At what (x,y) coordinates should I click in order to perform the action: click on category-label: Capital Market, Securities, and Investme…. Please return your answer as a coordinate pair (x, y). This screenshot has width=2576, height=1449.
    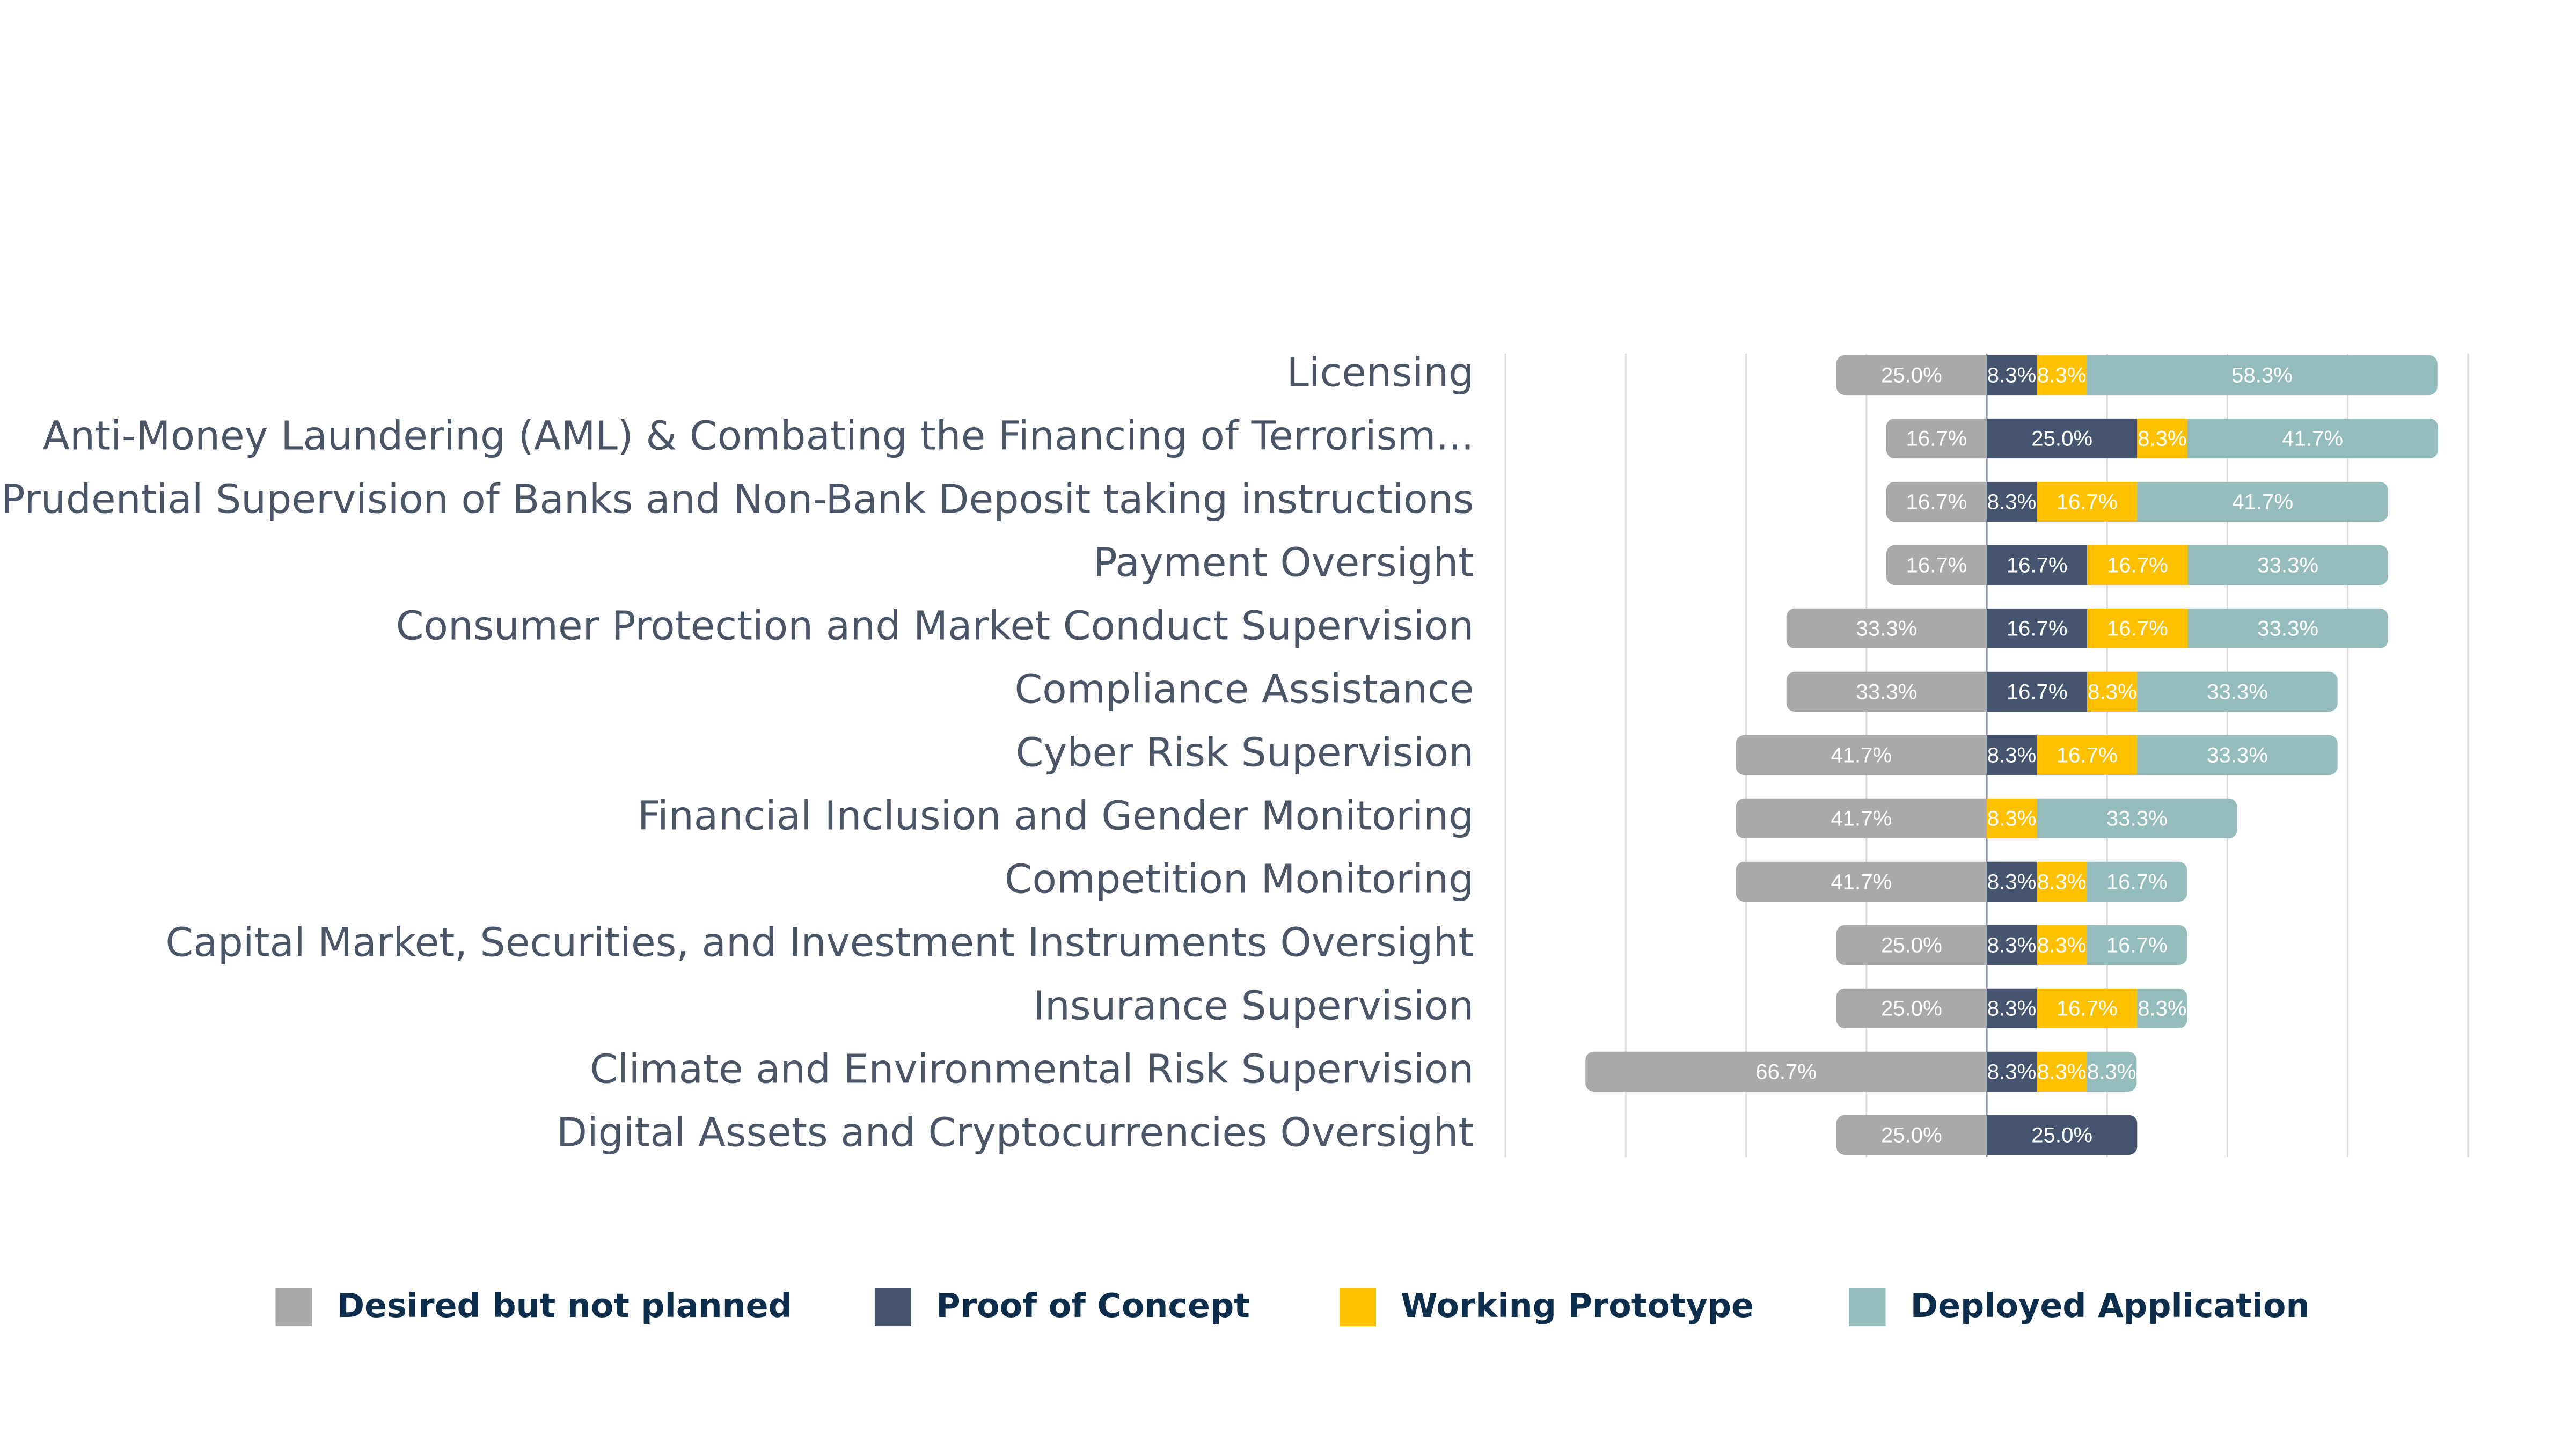
    Looking at the image, I should click on (819, 942).